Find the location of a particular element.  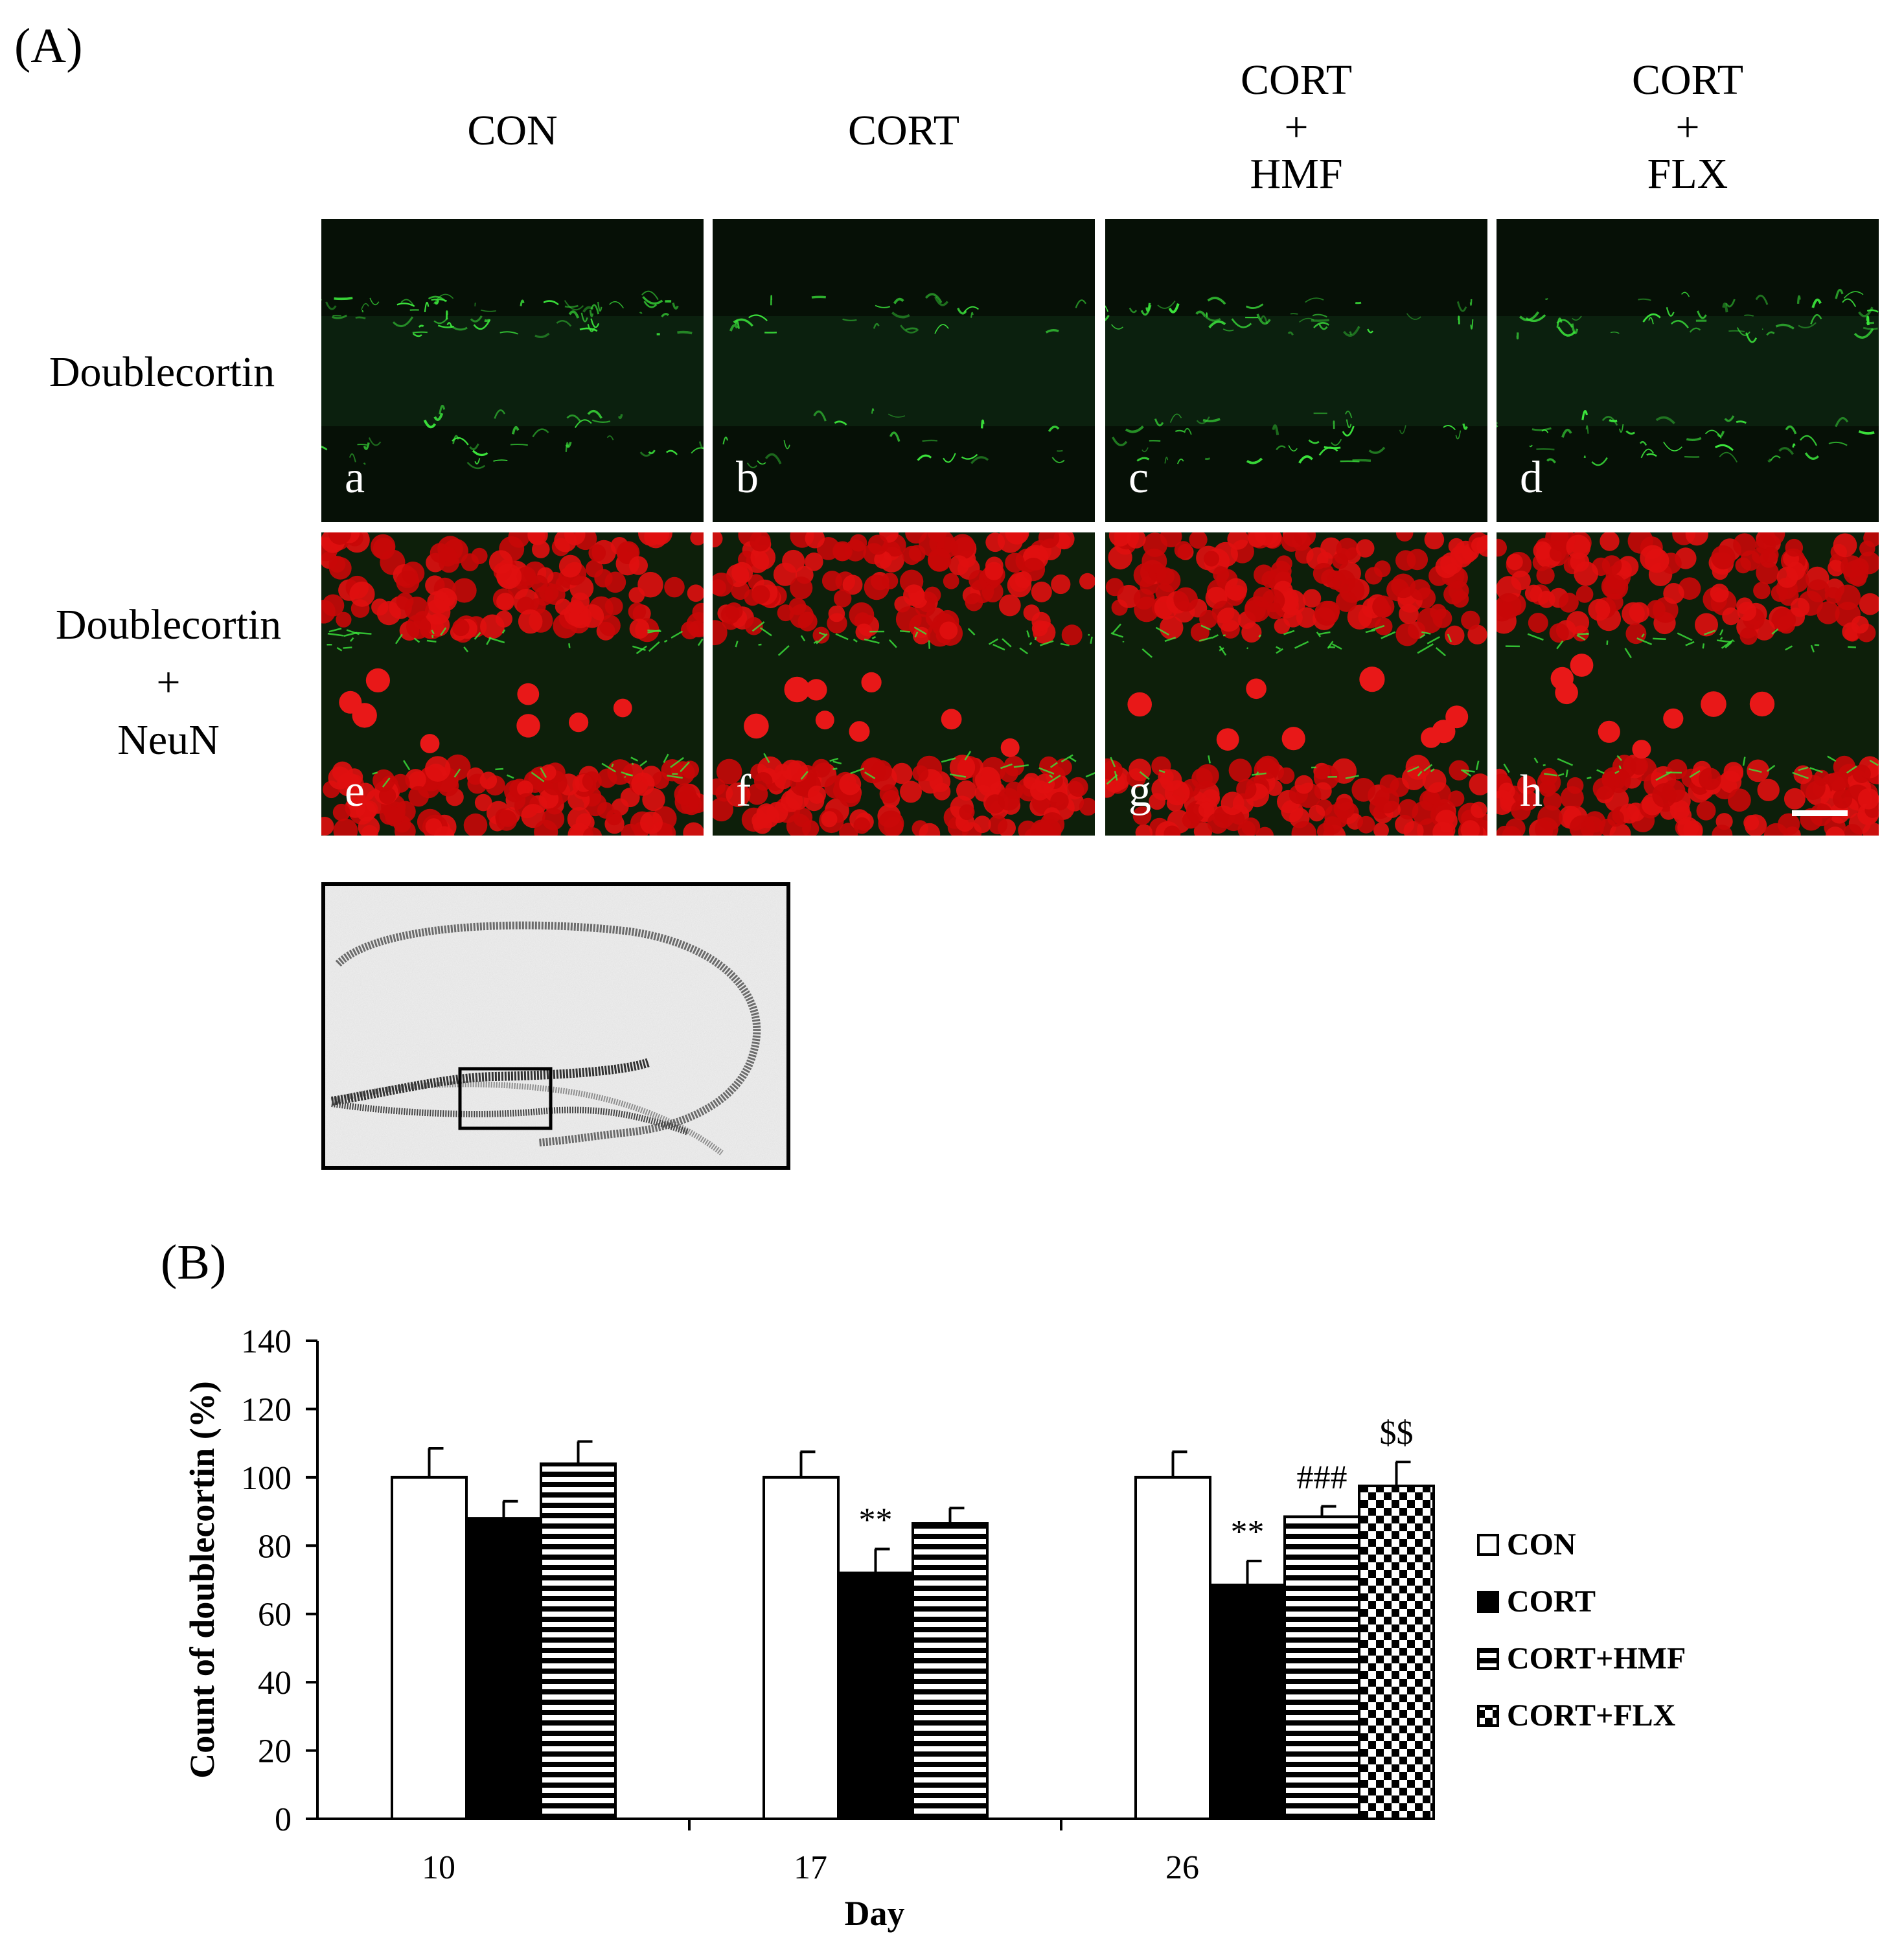

y-tick-label: 40 is located at coordinates (275, 1683).